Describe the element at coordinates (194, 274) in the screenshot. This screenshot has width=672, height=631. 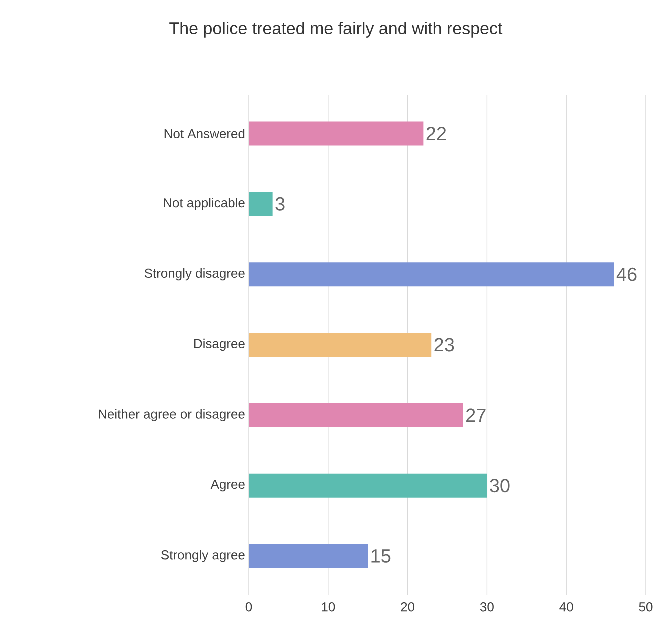
I see `y-tick-label: Strongly disagree` at that location.